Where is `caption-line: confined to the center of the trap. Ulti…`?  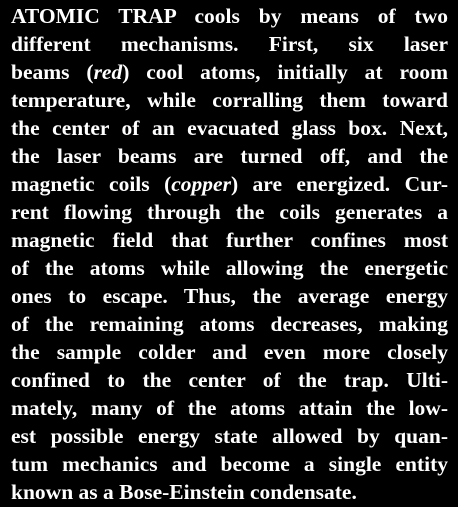
caption-line: confined to the center of the trap. Ulti… is located at coordinates (229, 380).